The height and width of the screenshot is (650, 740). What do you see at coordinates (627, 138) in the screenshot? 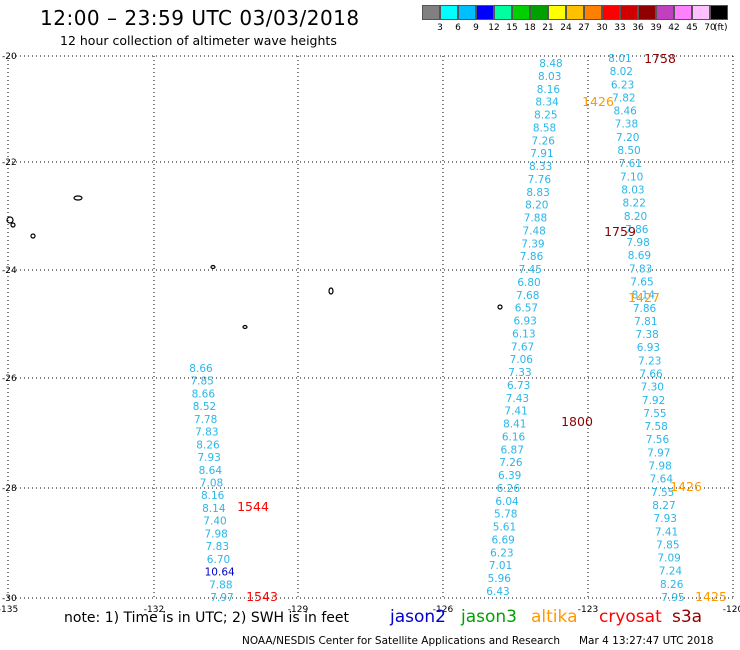
I see `swh-value: 7.20` at bounding box center [627, 138].